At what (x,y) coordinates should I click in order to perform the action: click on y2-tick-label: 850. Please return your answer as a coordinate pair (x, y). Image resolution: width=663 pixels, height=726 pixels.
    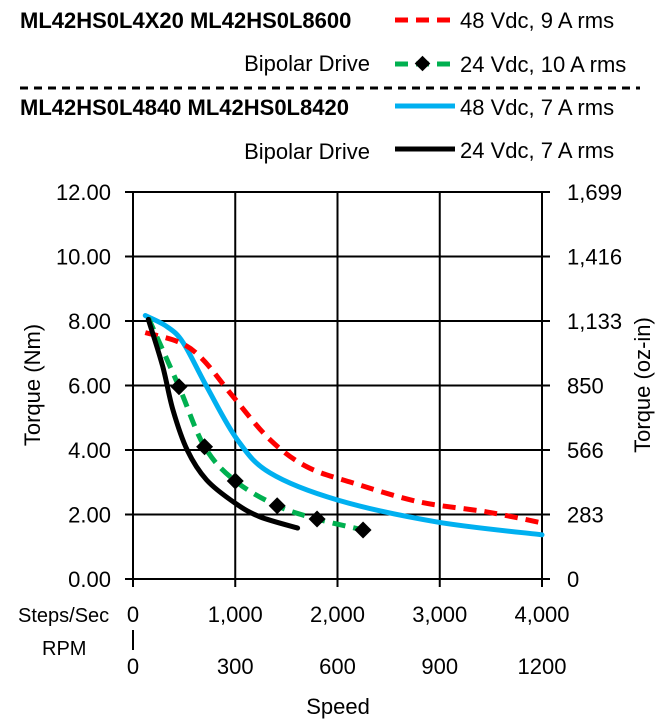
    Looking at the image, I should click on (585, 386).